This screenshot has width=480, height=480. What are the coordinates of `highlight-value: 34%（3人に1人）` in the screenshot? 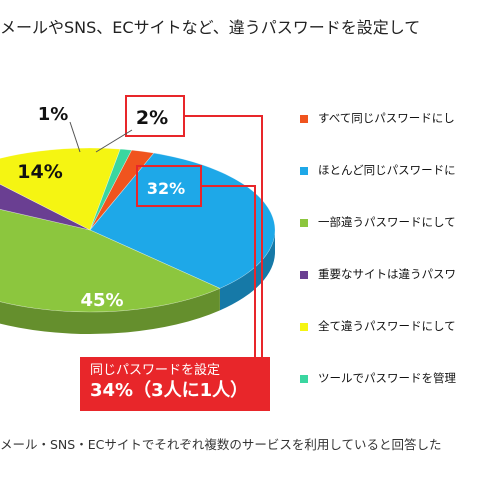 It's located at (169, 390).